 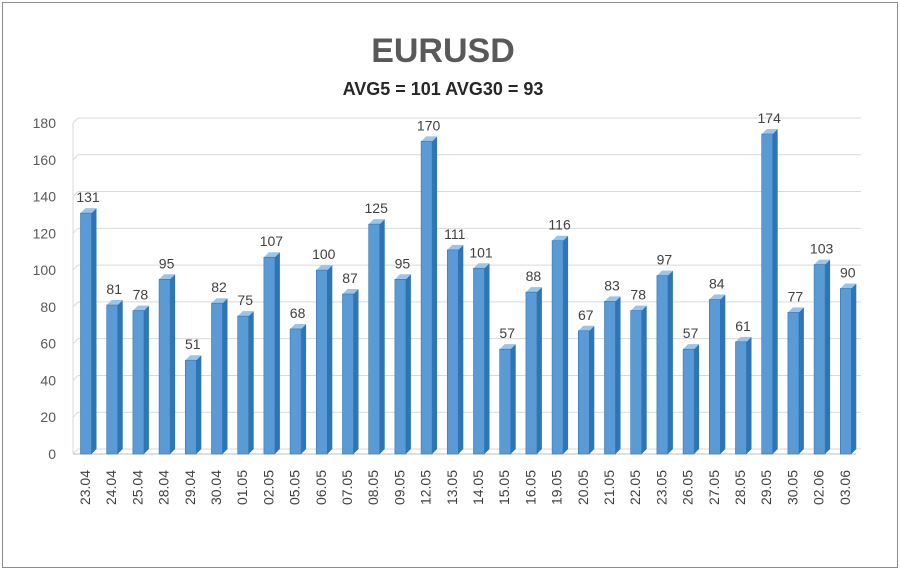 I want to click on data-label: 131, so click(x=88, y=197).